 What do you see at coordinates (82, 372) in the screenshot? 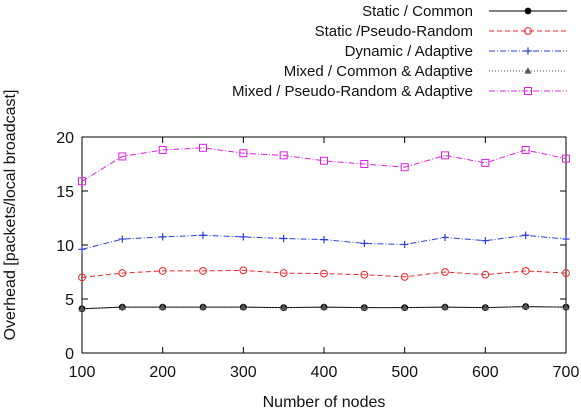
I see `x-tick-label: 100` at bounding box center [82, 372].